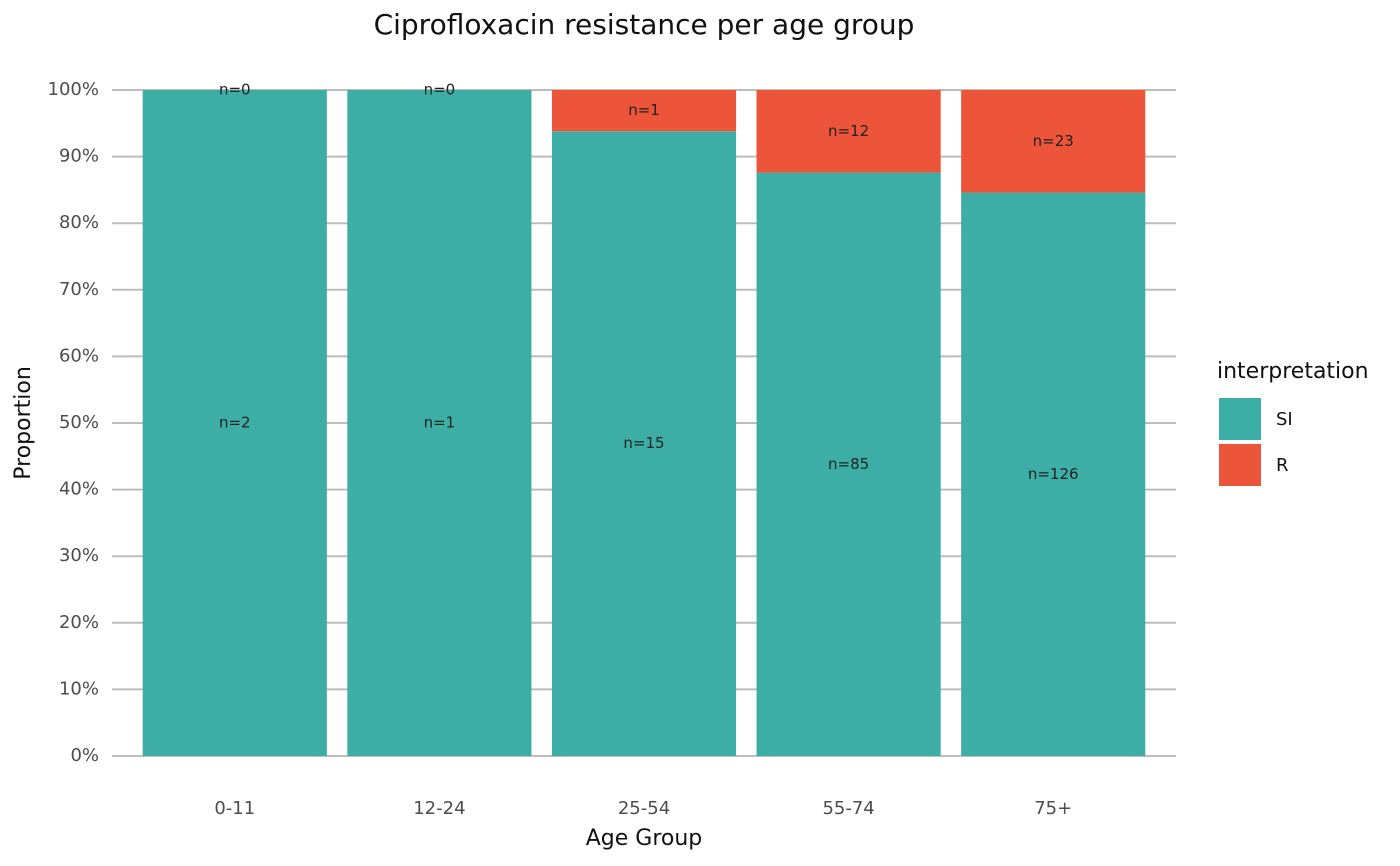  Describe the element at coordinates (79, 622) in the screenshot. I see `y-tick-label: 20%` at that location.